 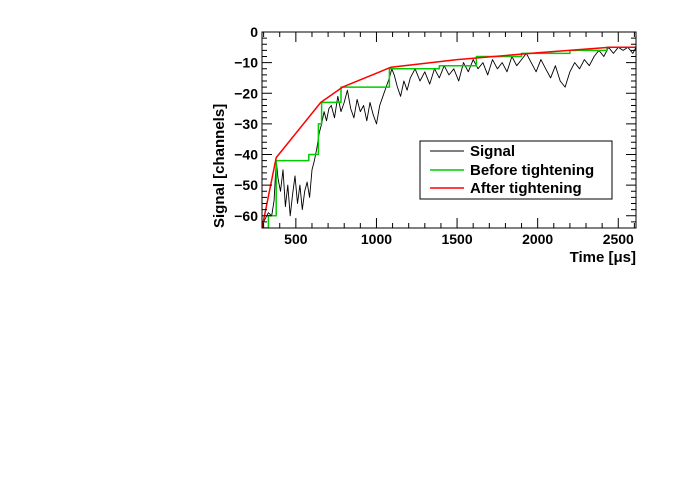 I want to click on y-tick-label: −30, so click(x=246, y=124).